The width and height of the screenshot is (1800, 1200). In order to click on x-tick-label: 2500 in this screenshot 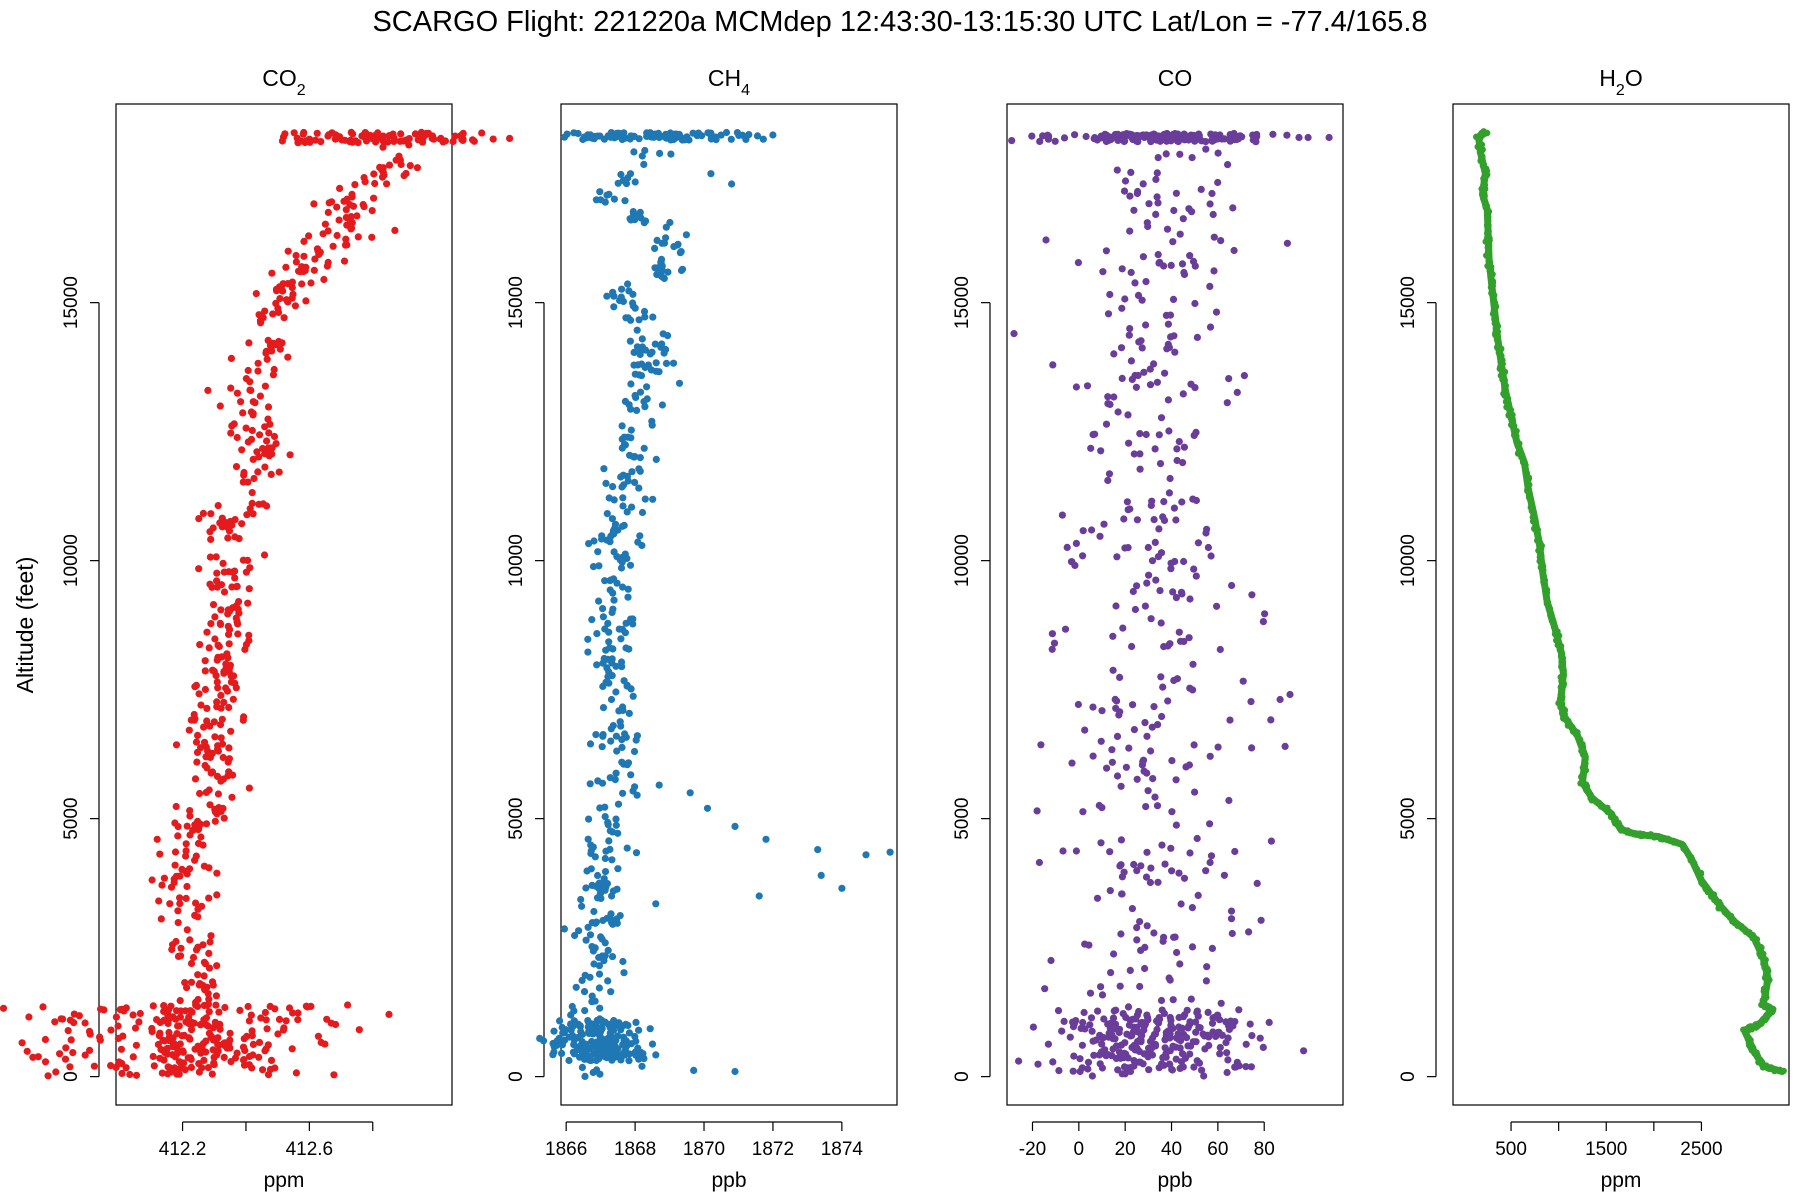, I will do `click(1701, 1149)`.